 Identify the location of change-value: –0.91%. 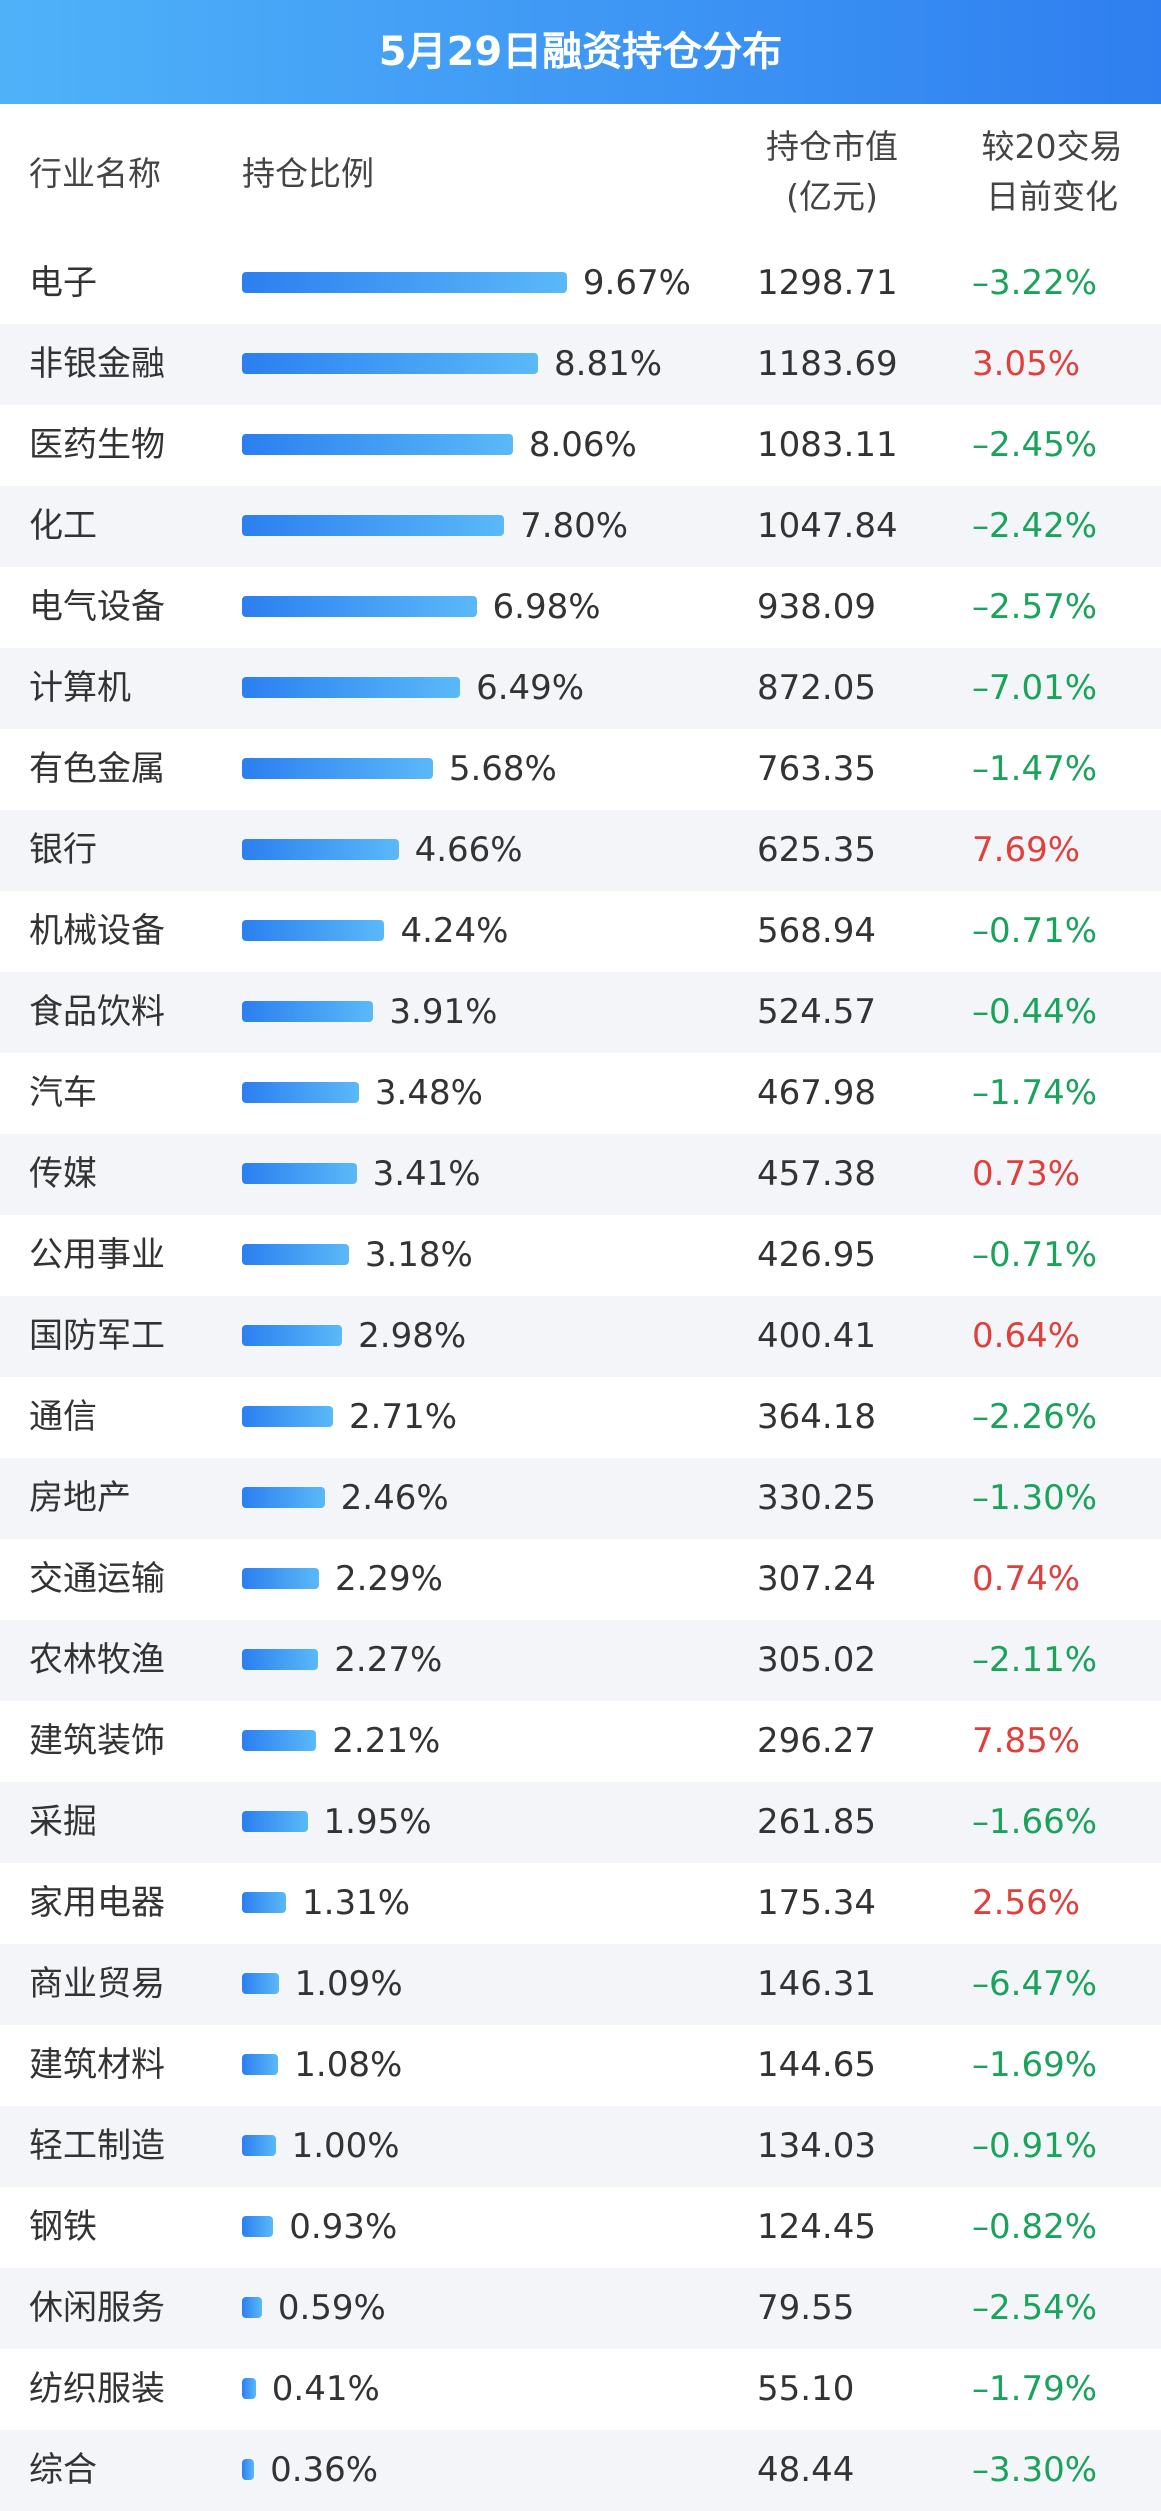
(1035, 2146).